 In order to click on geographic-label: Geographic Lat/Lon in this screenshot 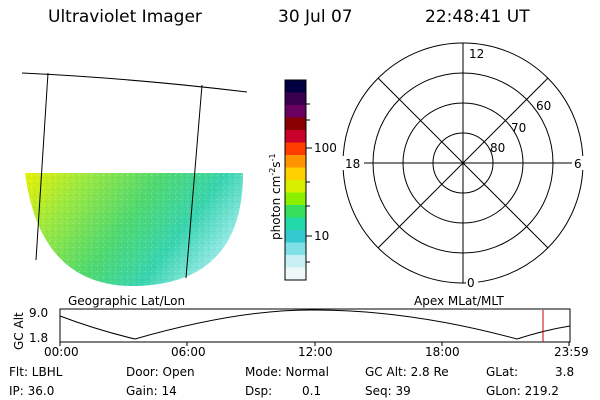, I will do `click(127, 301)`.